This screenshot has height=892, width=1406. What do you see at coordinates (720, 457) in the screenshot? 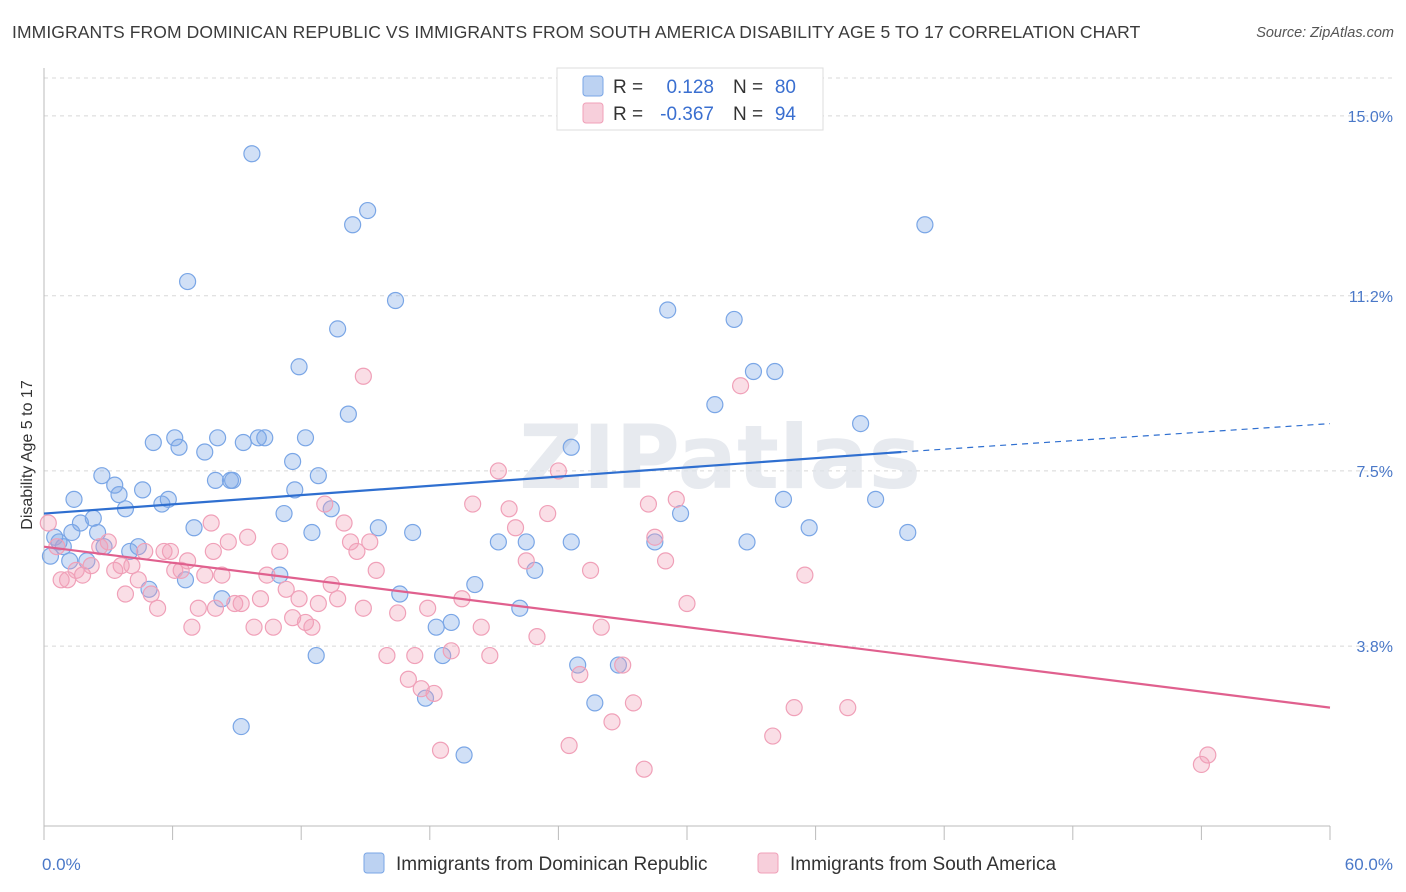
I see `watermark: ZIPatlas` at bounding box center [720, 457].